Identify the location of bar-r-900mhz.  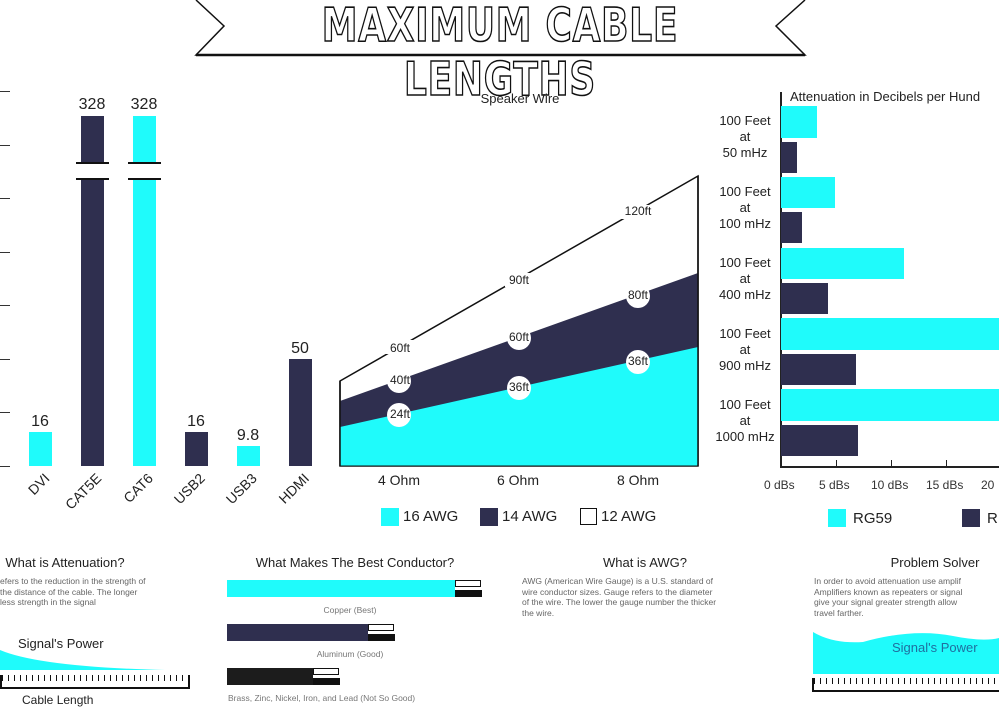
(818, 369).